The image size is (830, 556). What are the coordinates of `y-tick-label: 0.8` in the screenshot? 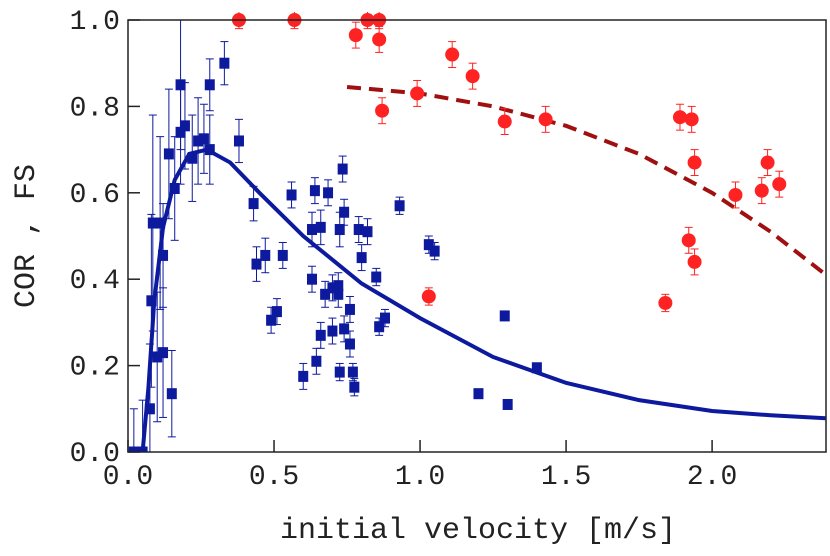 It's located at (95, 108).